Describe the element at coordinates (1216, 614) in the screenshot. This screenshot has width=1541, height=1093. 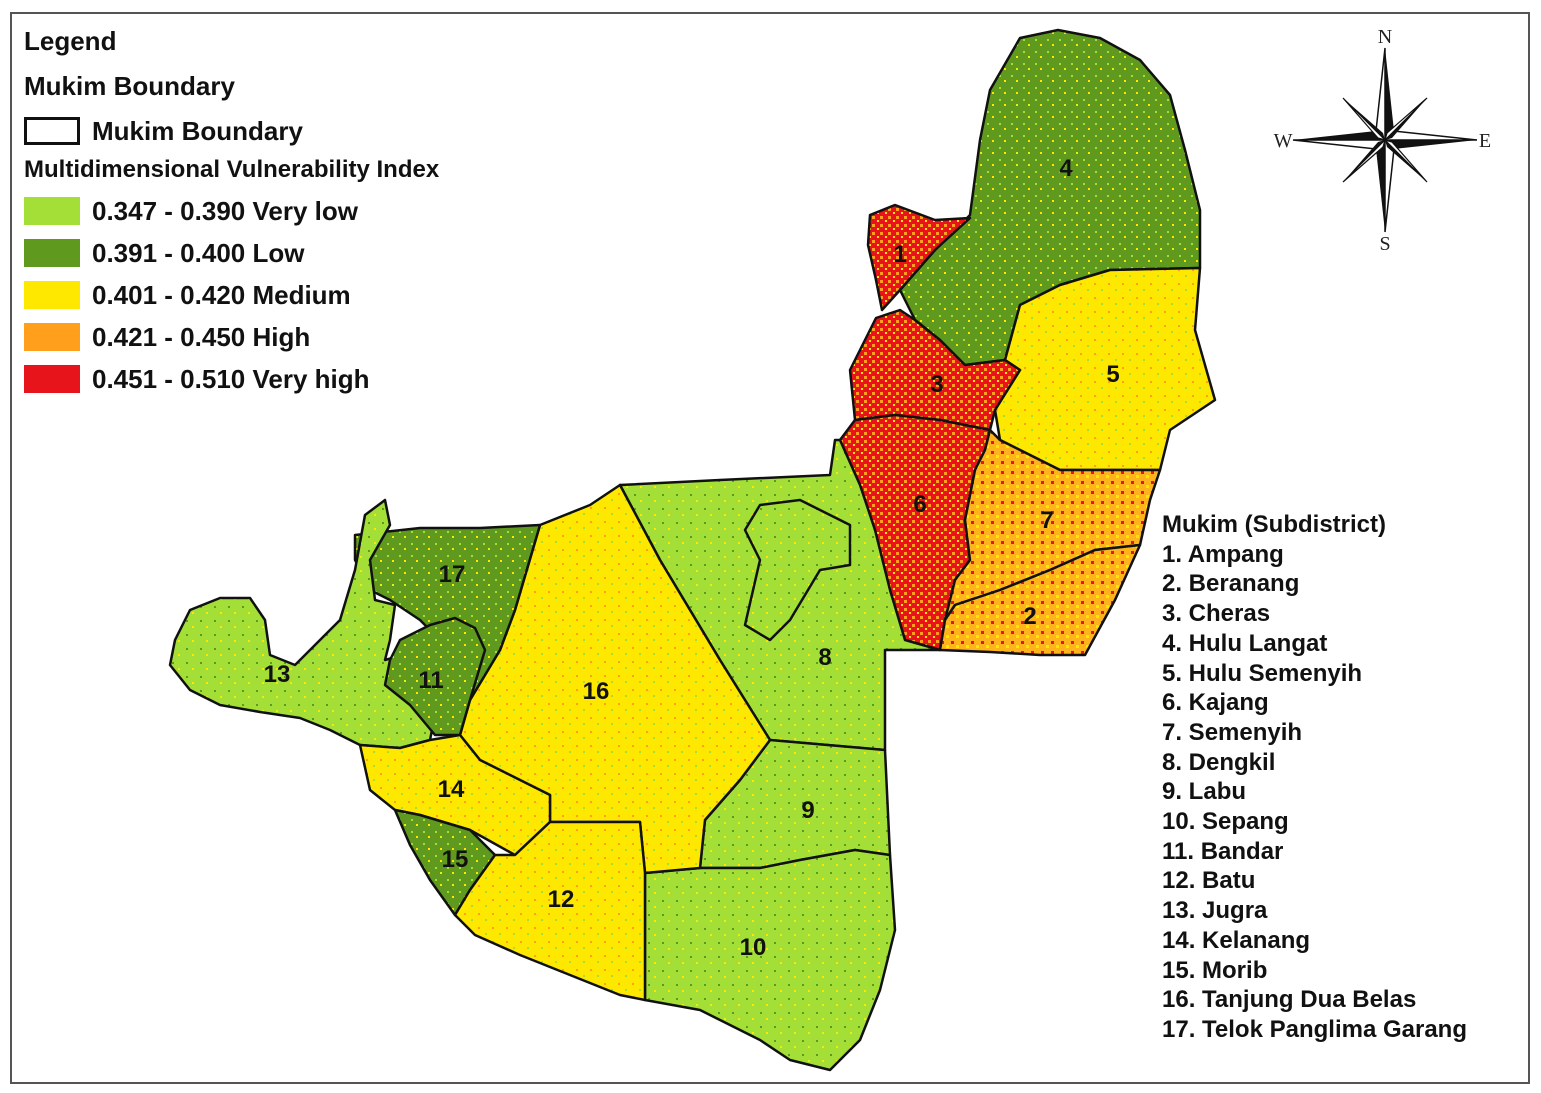
I see `mukim-list-item: 3. Cheras` at that location.